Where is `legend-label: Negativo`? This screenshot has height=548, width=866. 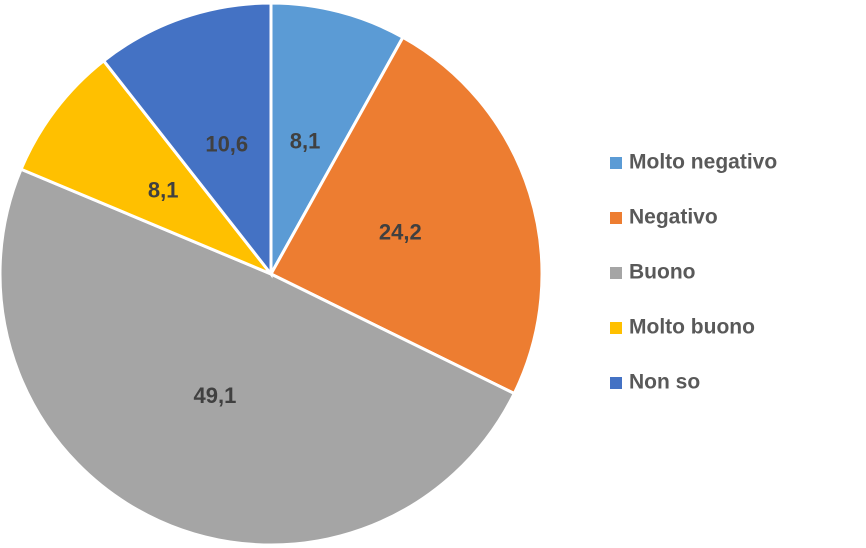 legend-label: Negativo is located at coordinates (673, 217).